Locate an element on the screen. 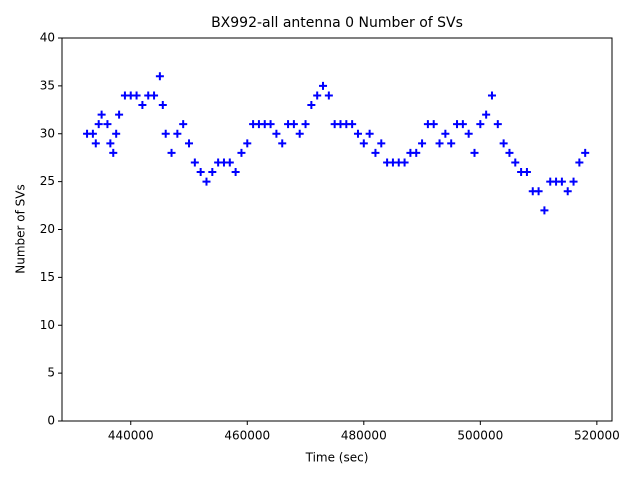 This screenshot has width=640, height=484. x-tick-label: 500000 is located at coordinates (480, 436).